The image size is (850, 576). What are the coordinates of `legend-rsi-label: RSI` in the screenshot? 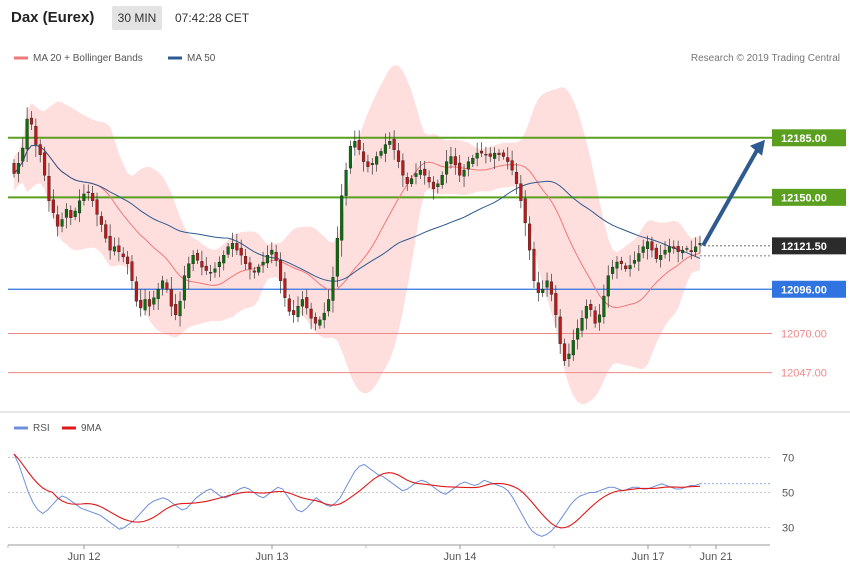 It's located at (41, 428).